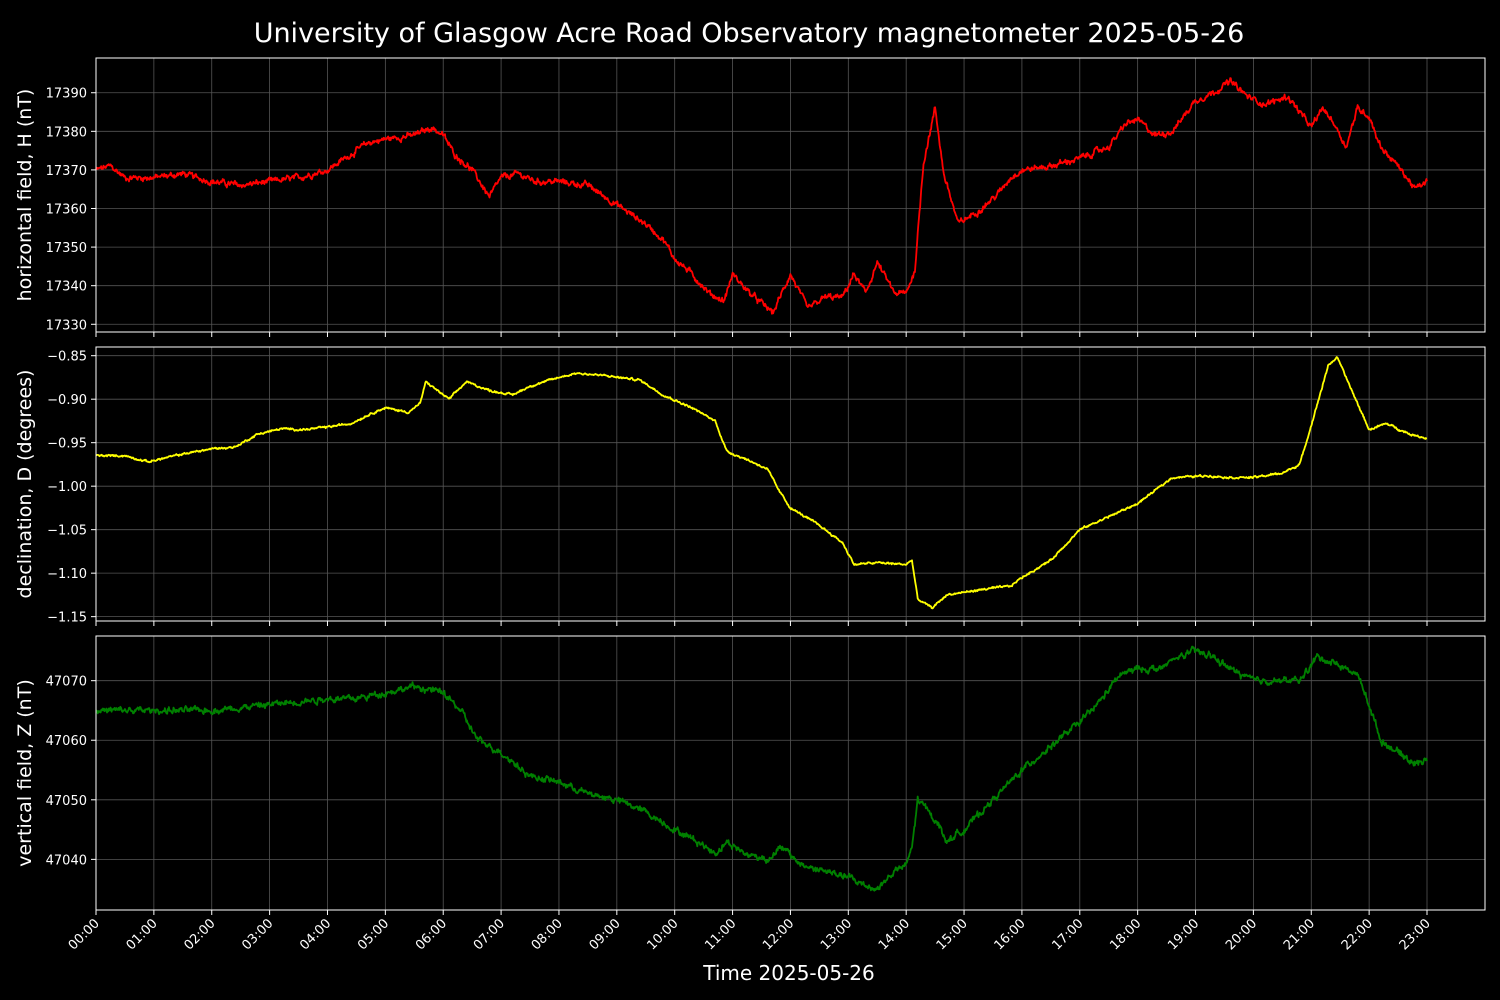  I want to click on y-tick-label: 17380, so click(66, 132).